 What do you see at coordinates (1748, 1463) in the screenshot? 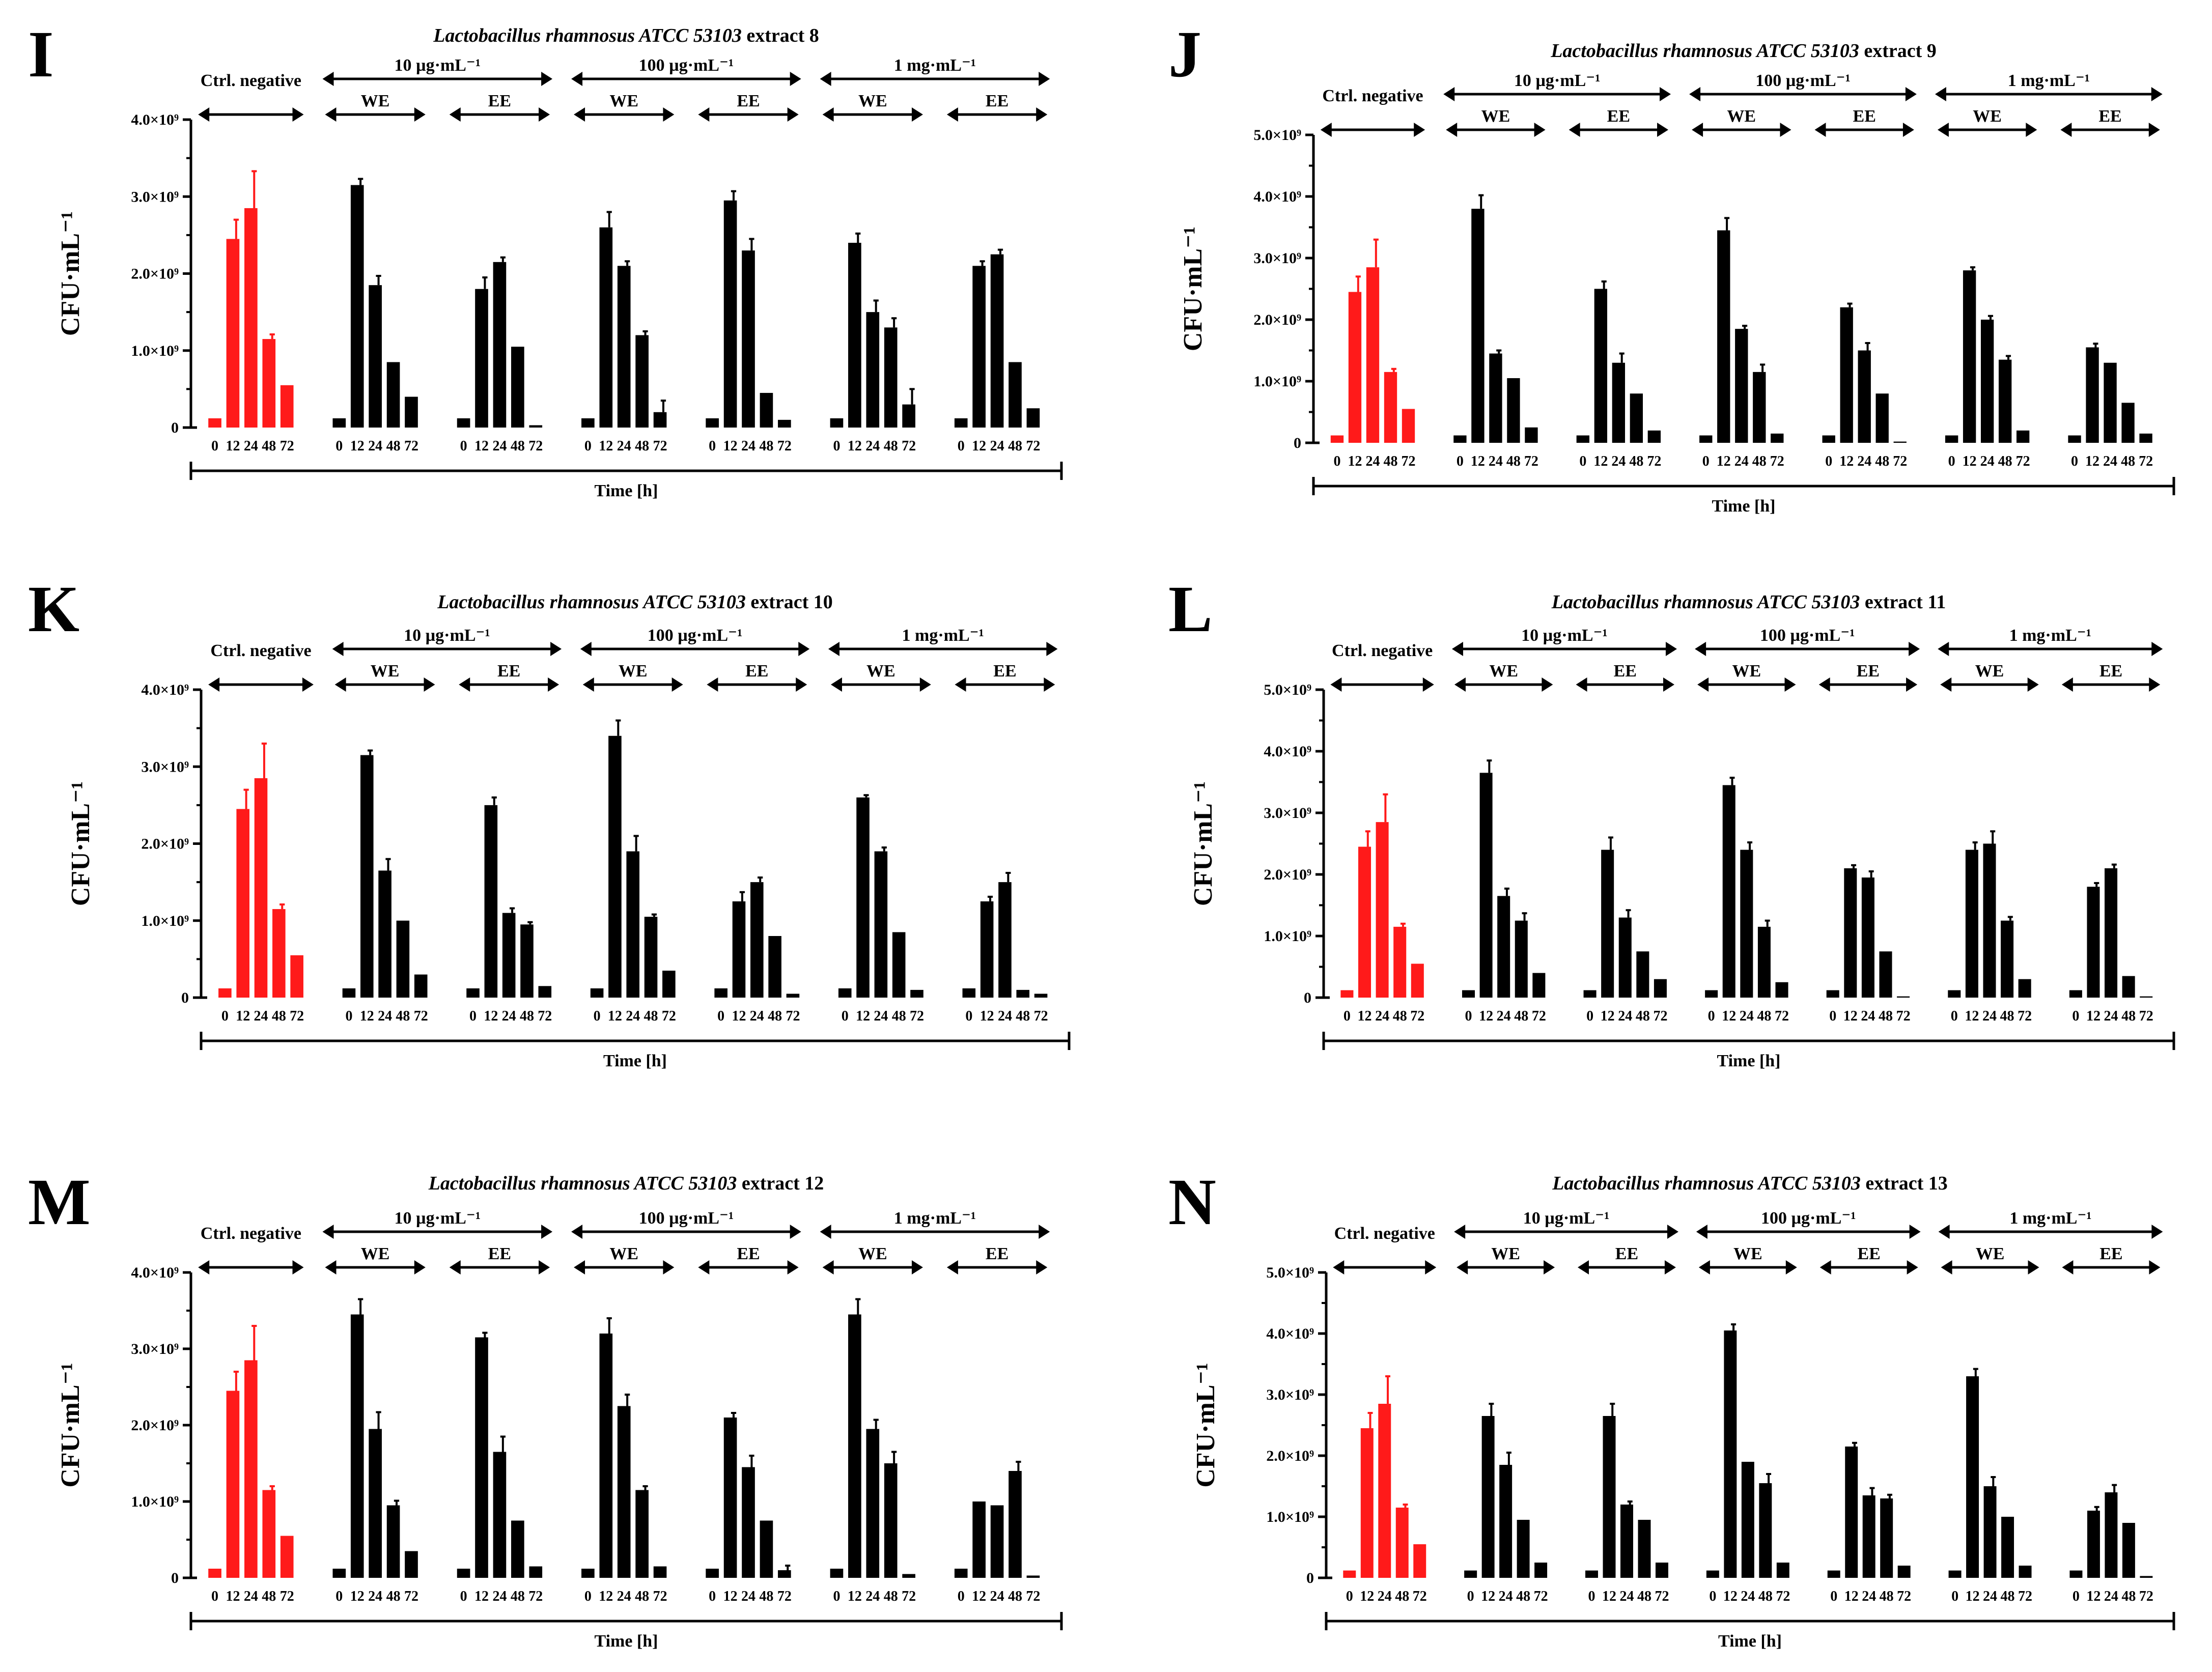
I see `series-n-3: 0 12 24 48 72` at bounding box center [1748, 1463].